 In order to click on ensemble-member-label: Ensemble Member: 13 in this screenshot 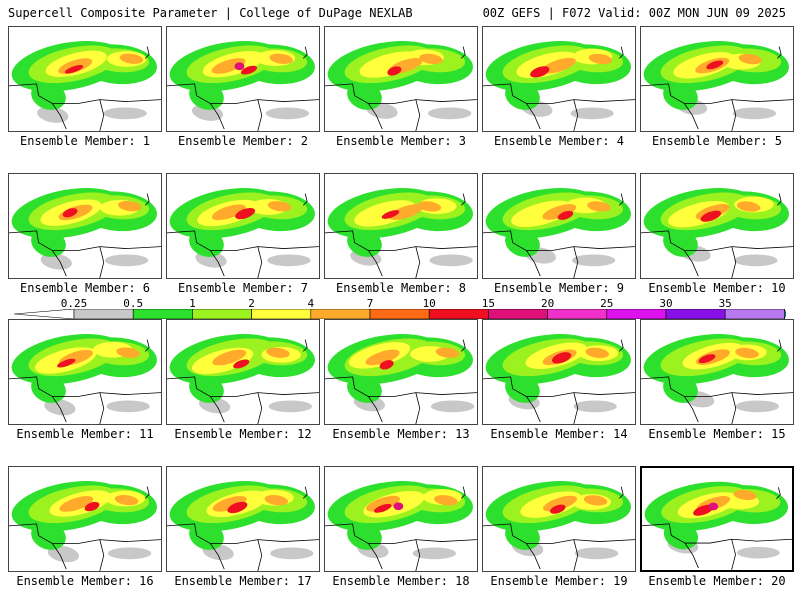, I will do `click(401, 434)`.